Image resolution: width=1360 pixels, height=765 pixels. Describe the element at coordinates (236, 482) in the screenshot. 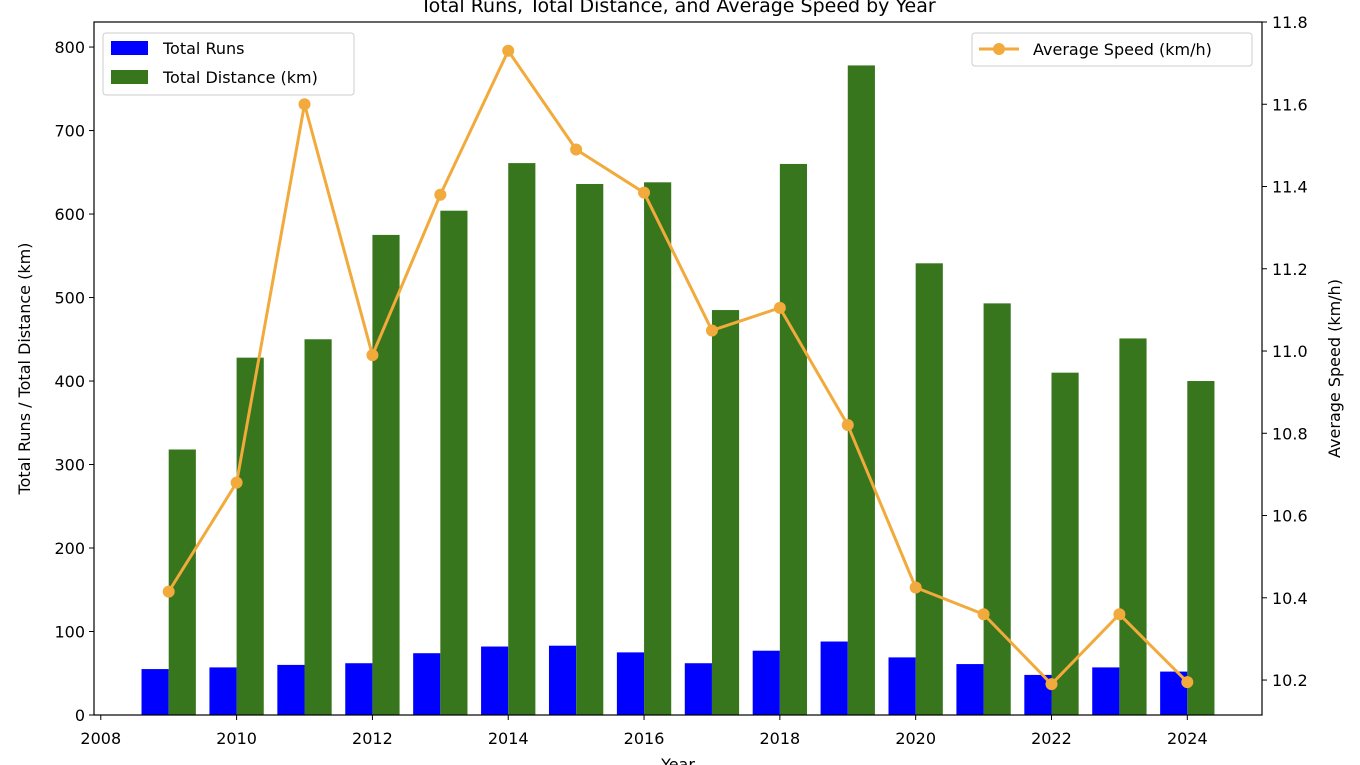

I see `average-speed-point-2010` at that location.